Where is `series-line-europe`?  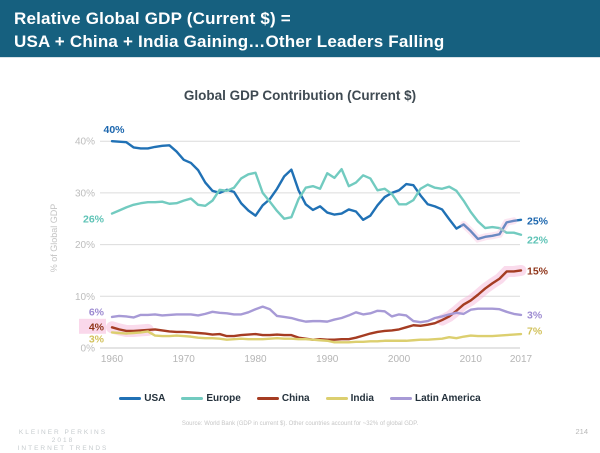
series-line-europe is located at coordinates (316, 201).